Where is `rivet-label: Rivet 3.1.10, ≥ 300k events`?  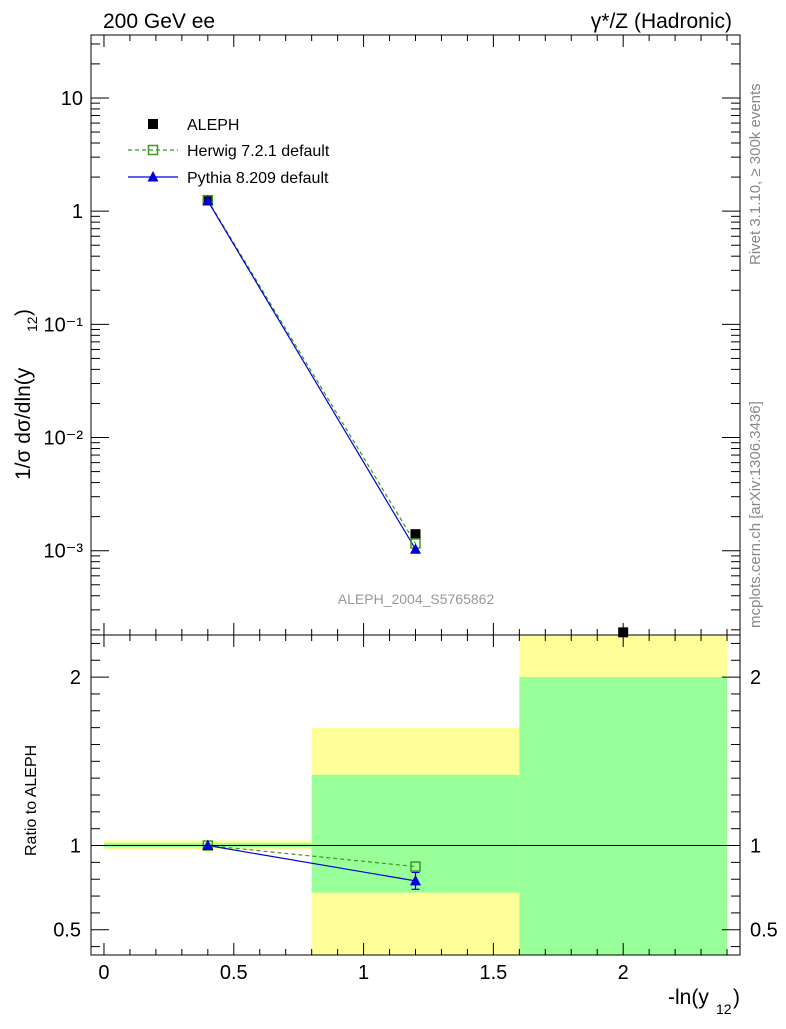
rivet-label: Rivet 3.1.10, ≥ 300k events is located at coordinates (755, 174).